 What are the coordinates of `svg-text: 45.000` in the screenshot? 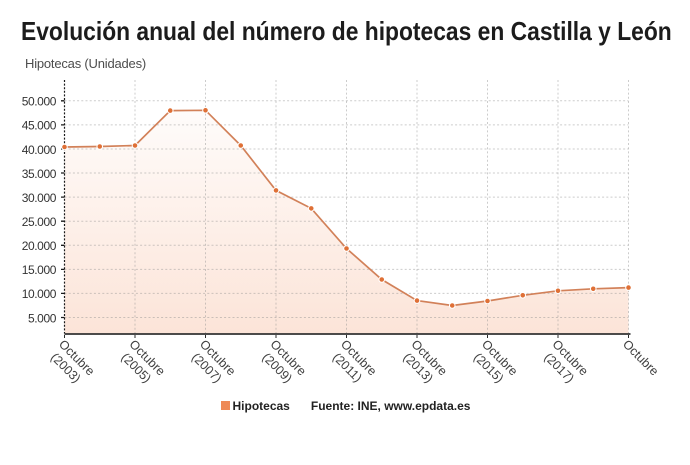 It's located at (39, 126).